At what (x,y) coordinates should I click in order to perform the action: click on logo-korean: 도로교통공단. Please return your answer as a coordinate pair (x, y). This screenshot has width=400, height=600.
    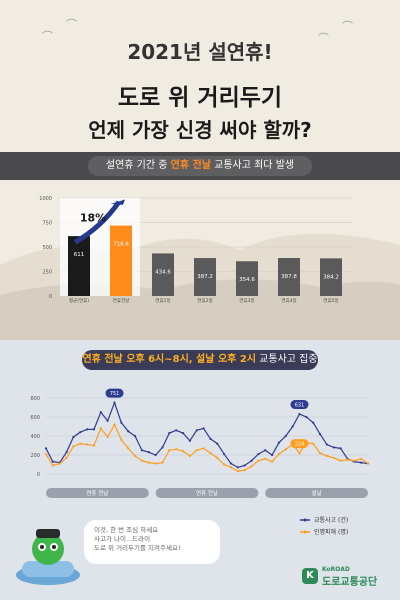
    Looking at the image, I should click on (350, 582).